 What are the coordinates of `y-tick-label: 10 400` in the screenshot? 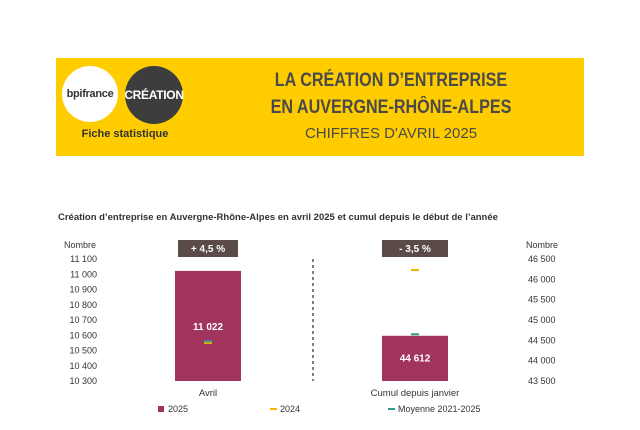 It's located at (83, 366).